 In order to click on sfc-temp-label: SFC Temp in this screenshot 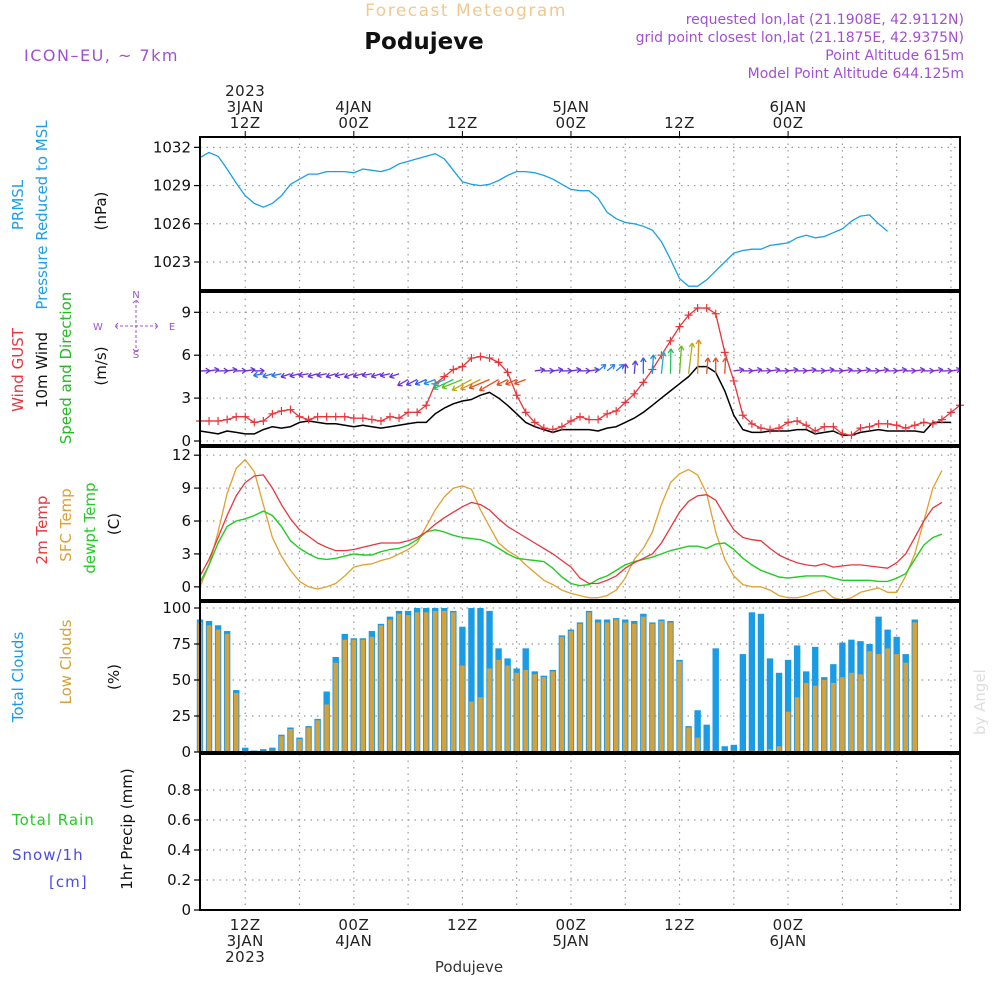, I will do `click(66, 524)`.